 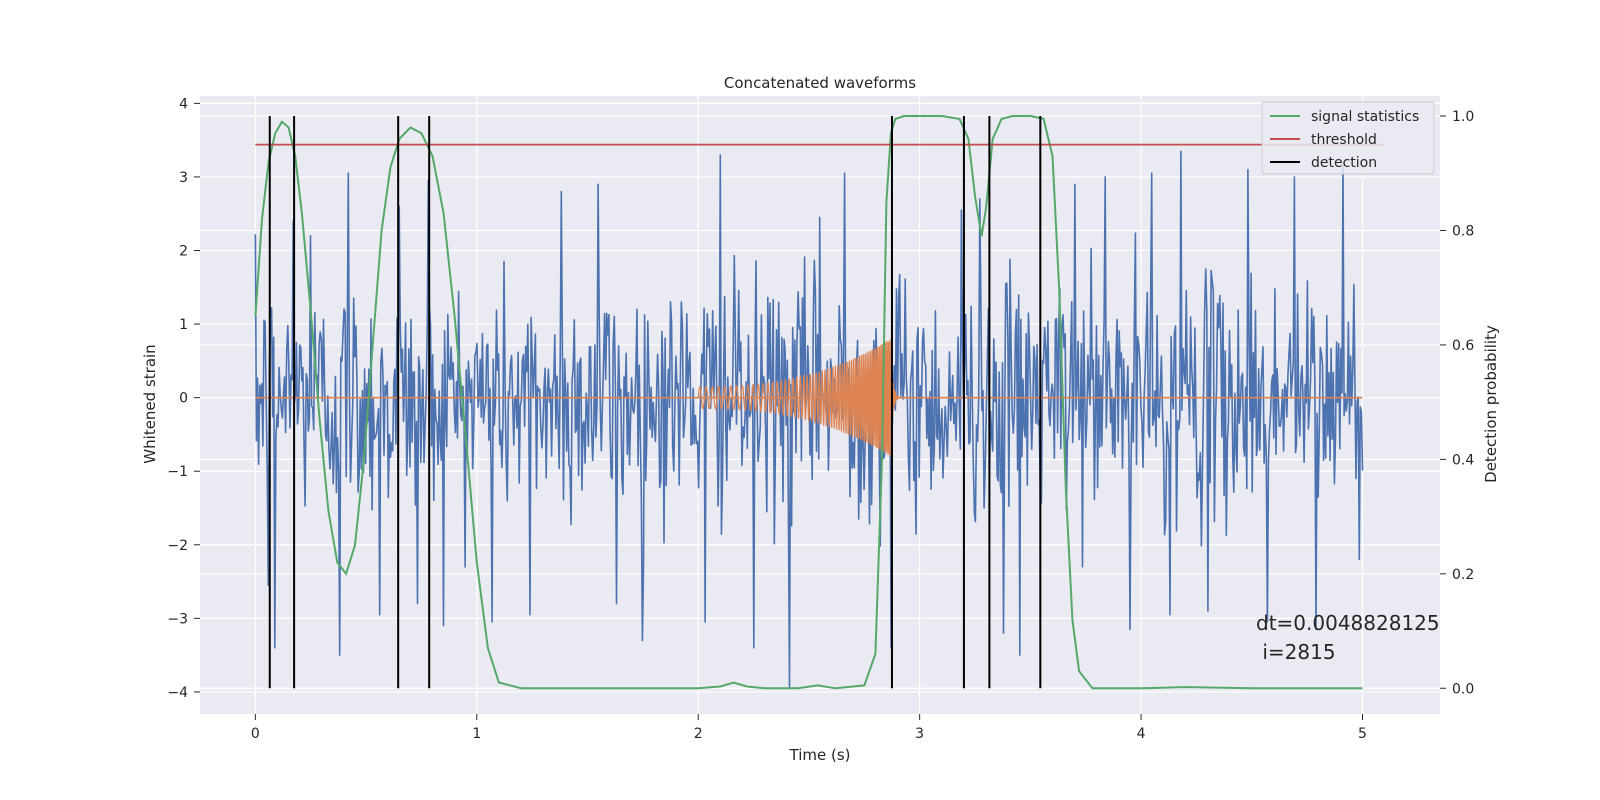 I want to click on y-tick-label: 4, so click(x=183, y=104).